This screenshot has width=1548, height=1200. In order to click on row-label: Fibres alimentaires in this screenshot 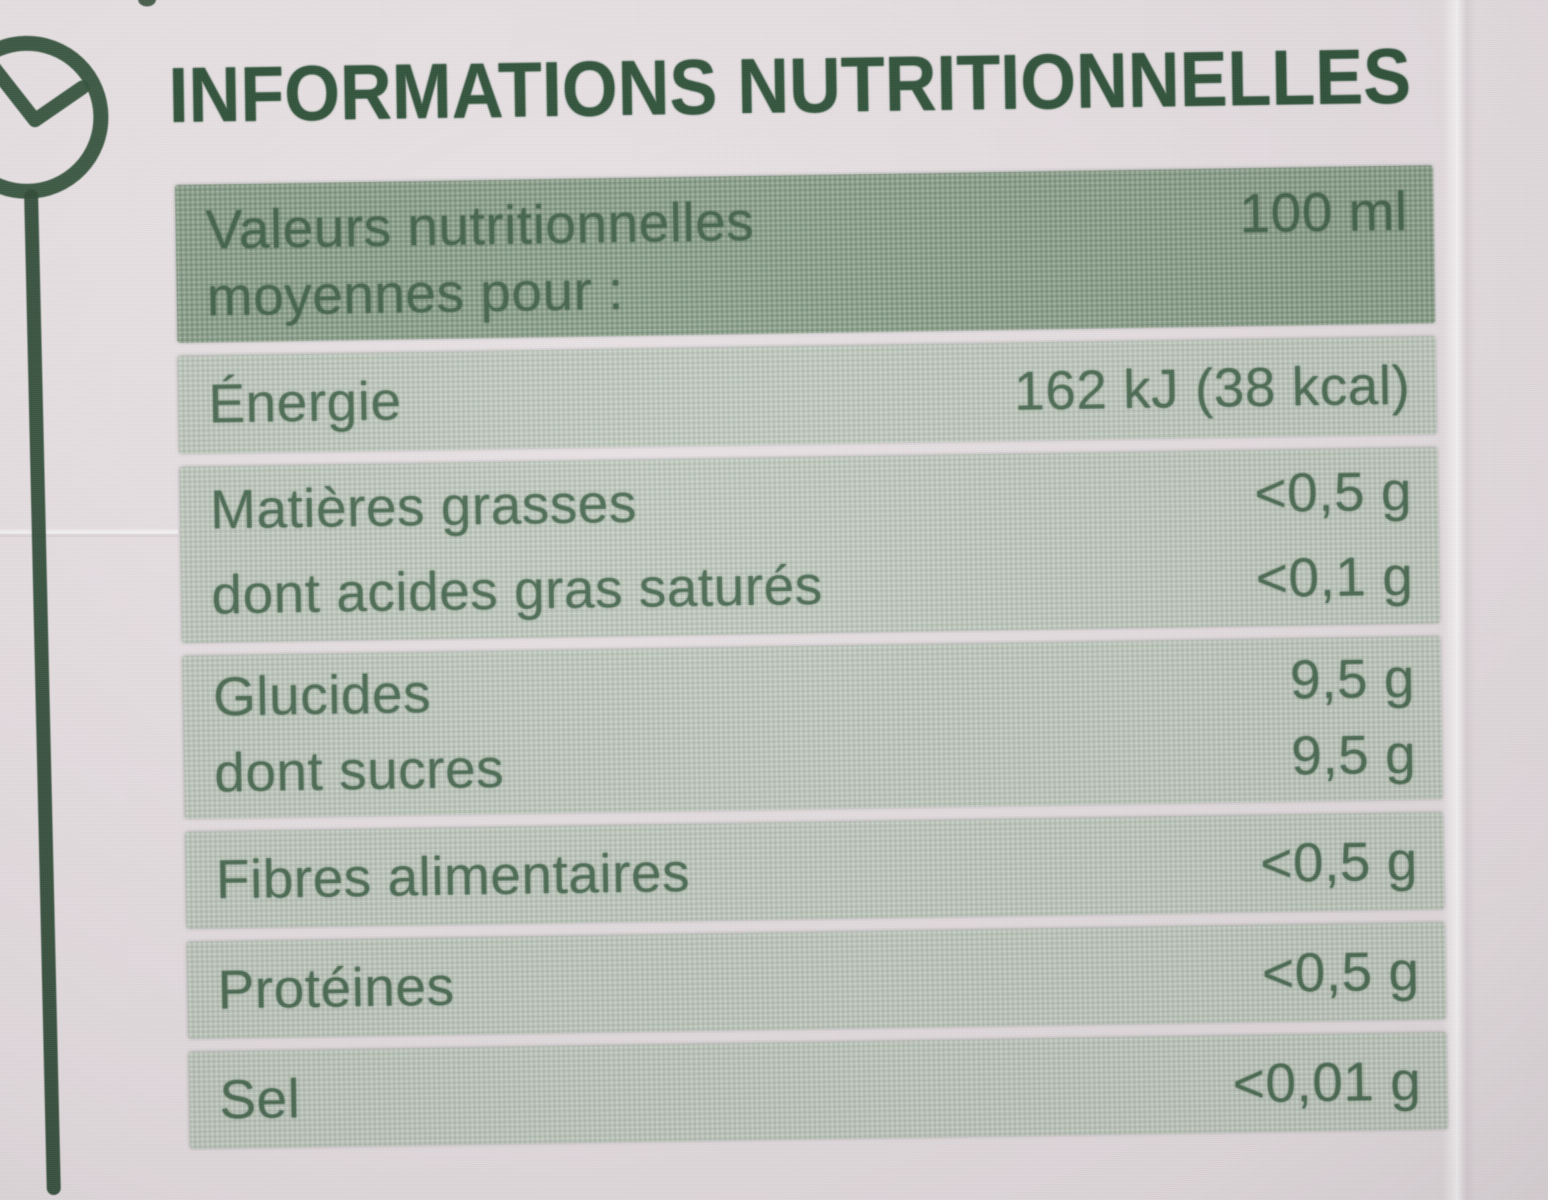, I will do `click(453, 875)`.